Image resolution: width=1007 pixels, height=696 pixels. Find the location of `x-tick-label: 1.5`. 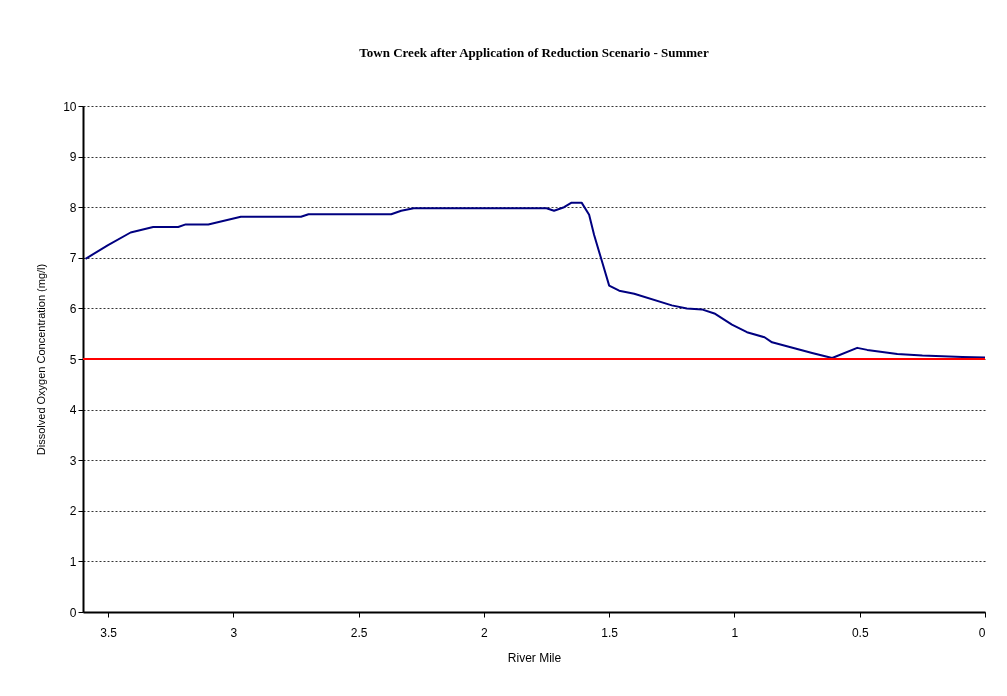

x-tick-label: 1.5 is located at coordinates (610, 632).